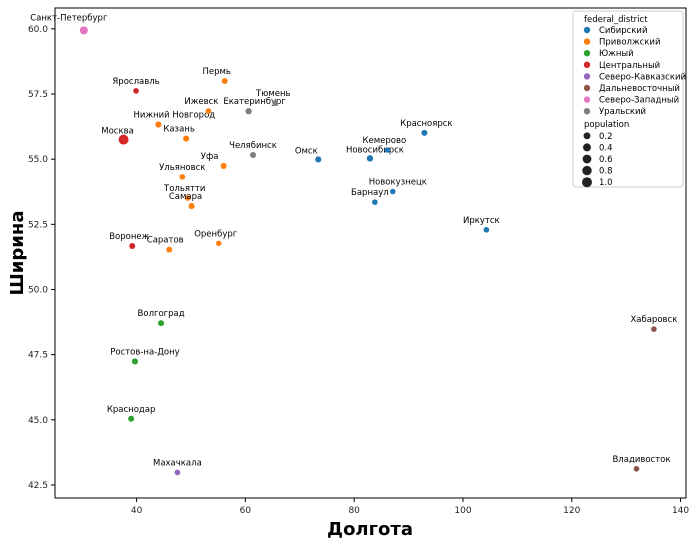 The height and width of the screenshot is (545, 700). Describe the element at coordinates (135, 82) in the screenshot. I see `point-label: Ярославль` at that location.